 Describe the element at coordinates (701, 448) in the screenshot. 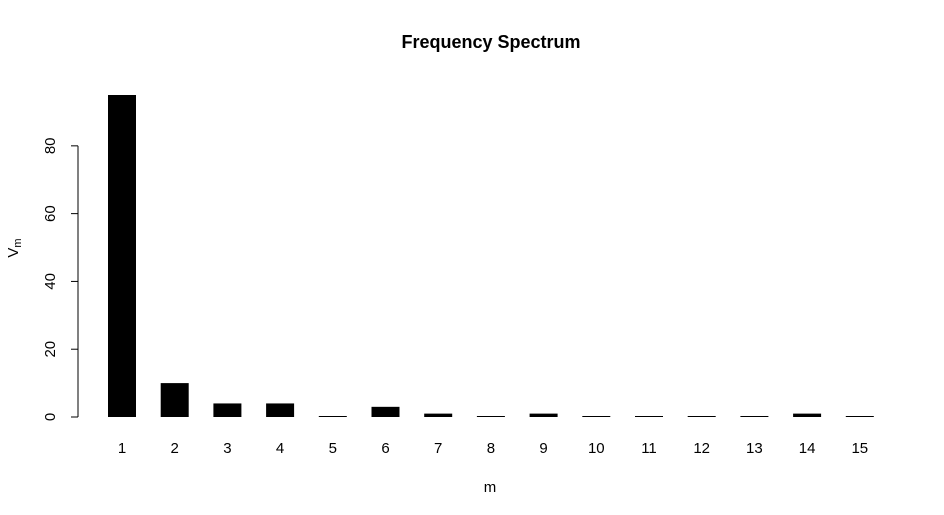

I see `x-tick-label: 12` at that location.